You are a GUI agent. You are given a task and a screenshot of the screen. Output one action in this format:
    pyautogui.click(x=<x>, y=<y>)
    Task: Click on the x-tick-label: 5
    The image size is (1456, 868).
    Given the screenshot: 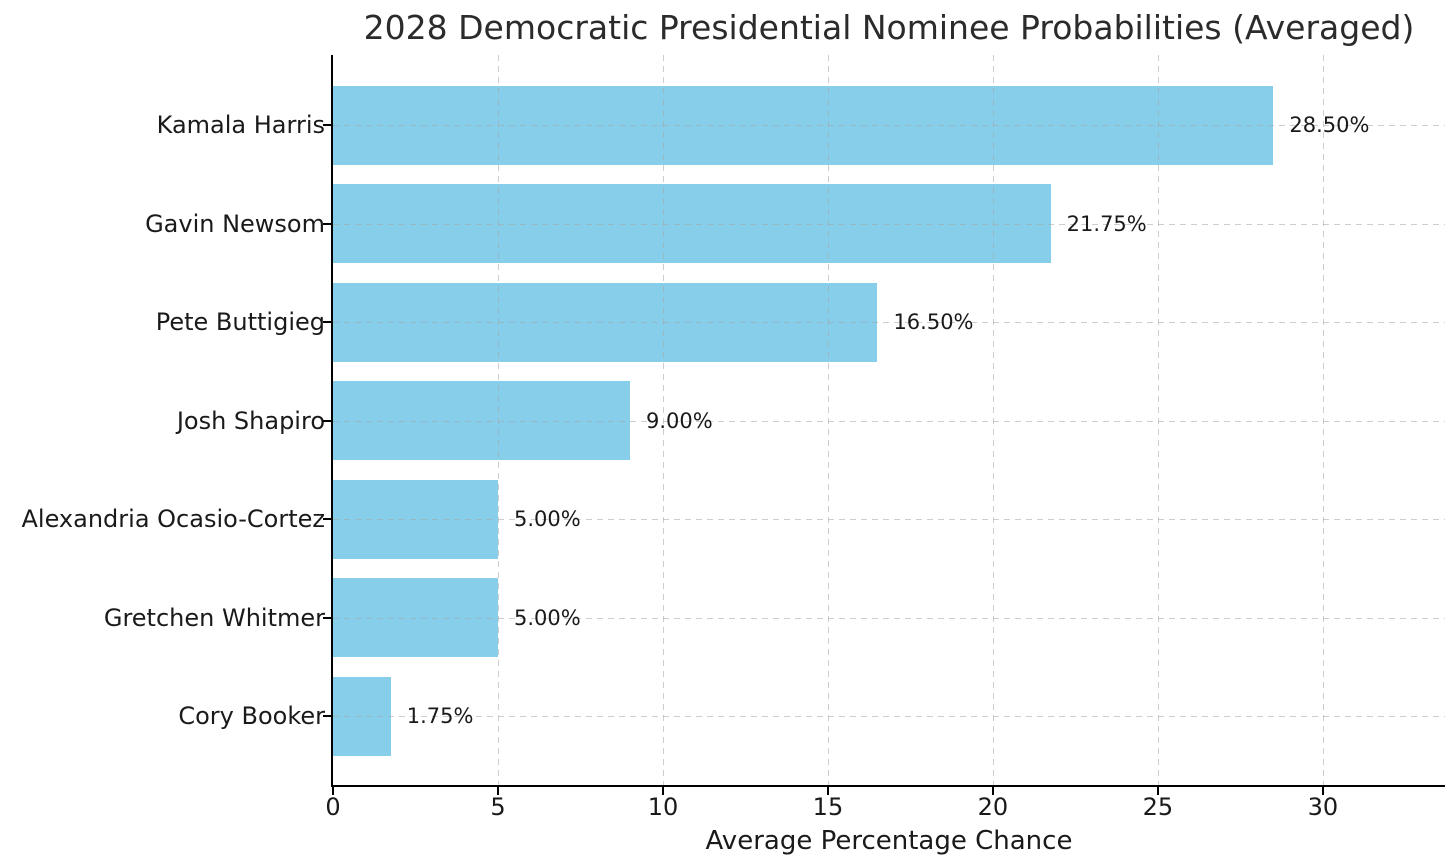 What is the action you would take?
    pyautogui.click(x=498, y=807)
    